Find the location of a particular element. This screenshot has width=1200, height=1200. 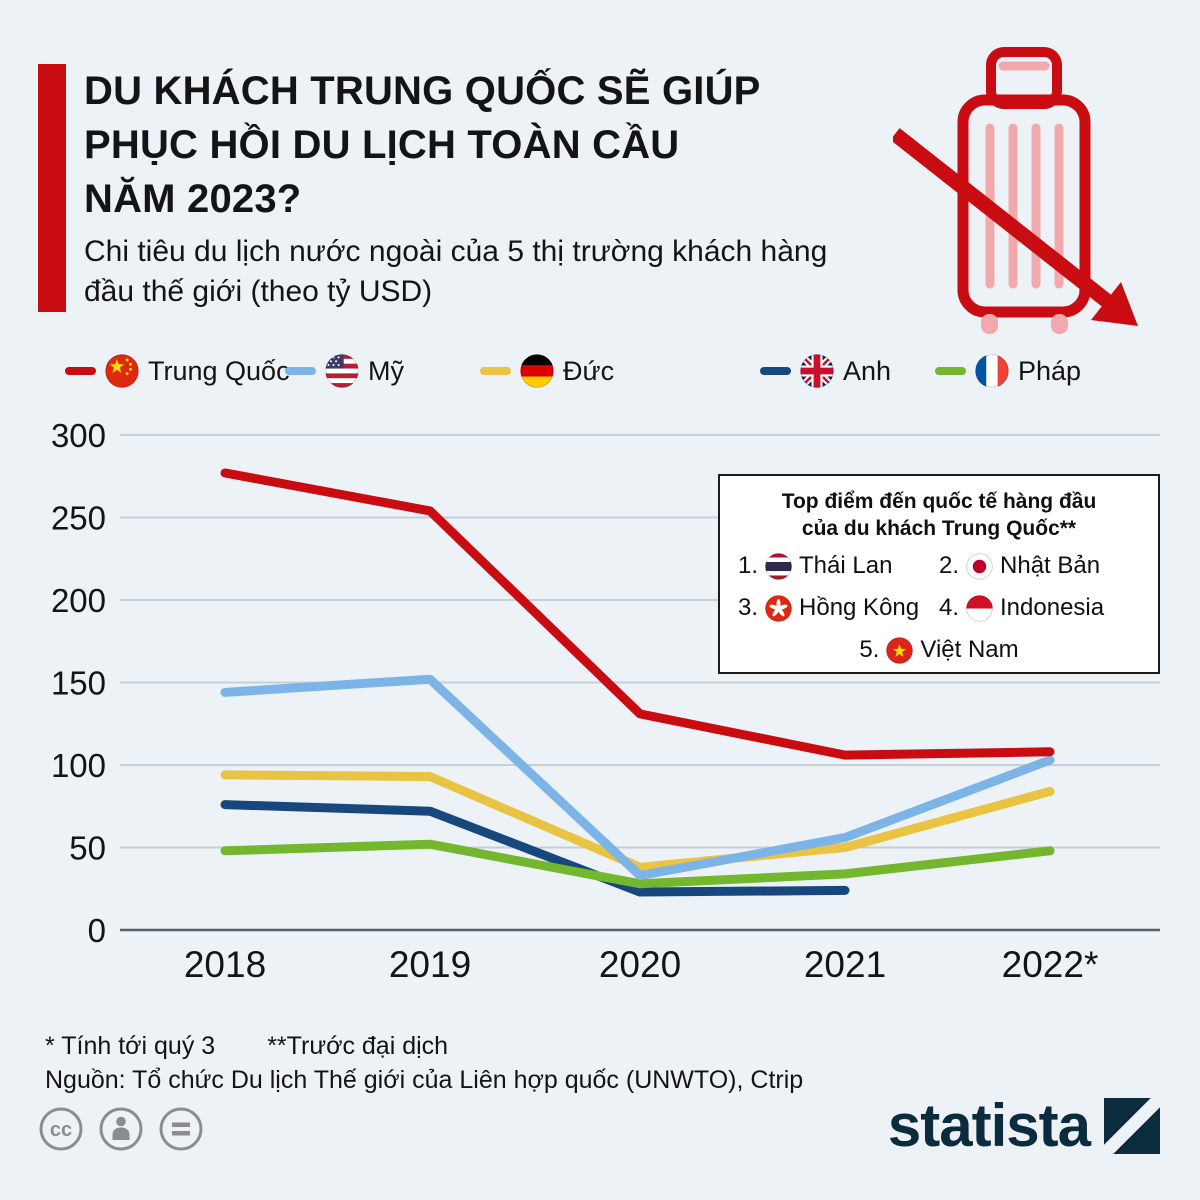

legend-item-phap: Pháp is located at coordinates (1008, 371).